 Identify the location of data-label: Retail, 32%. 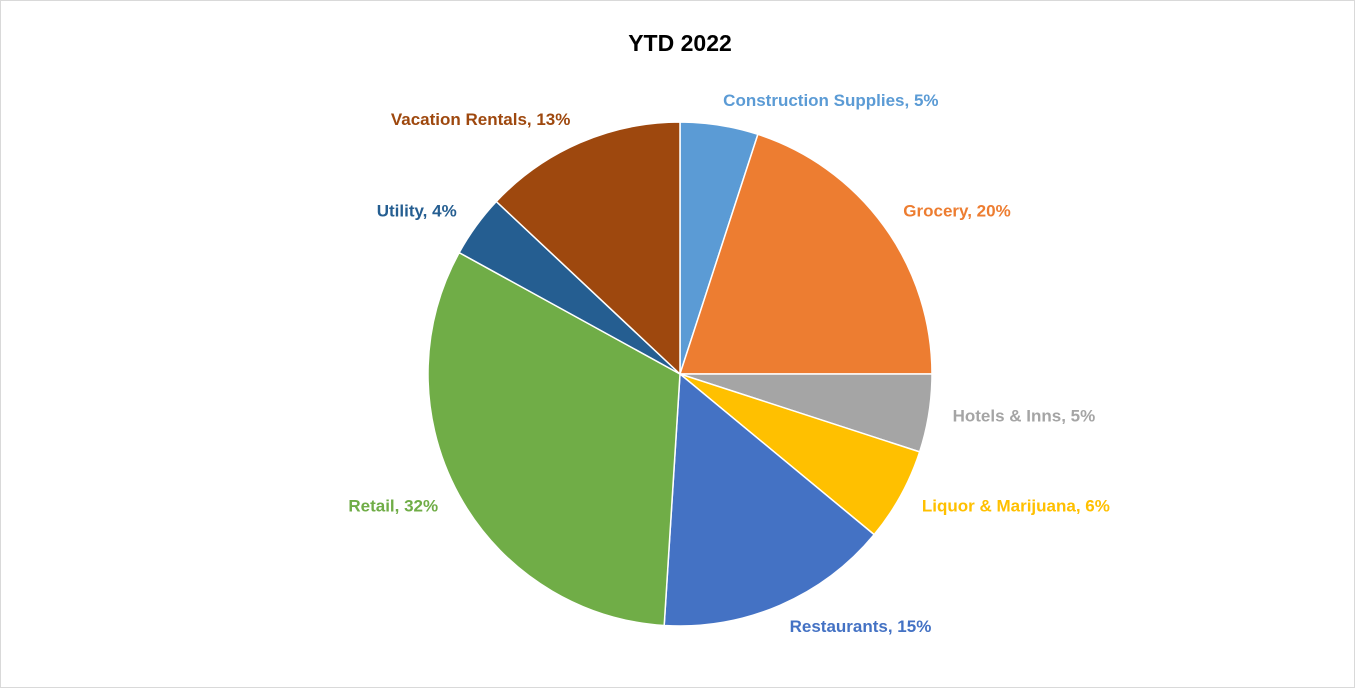
(393, 505).